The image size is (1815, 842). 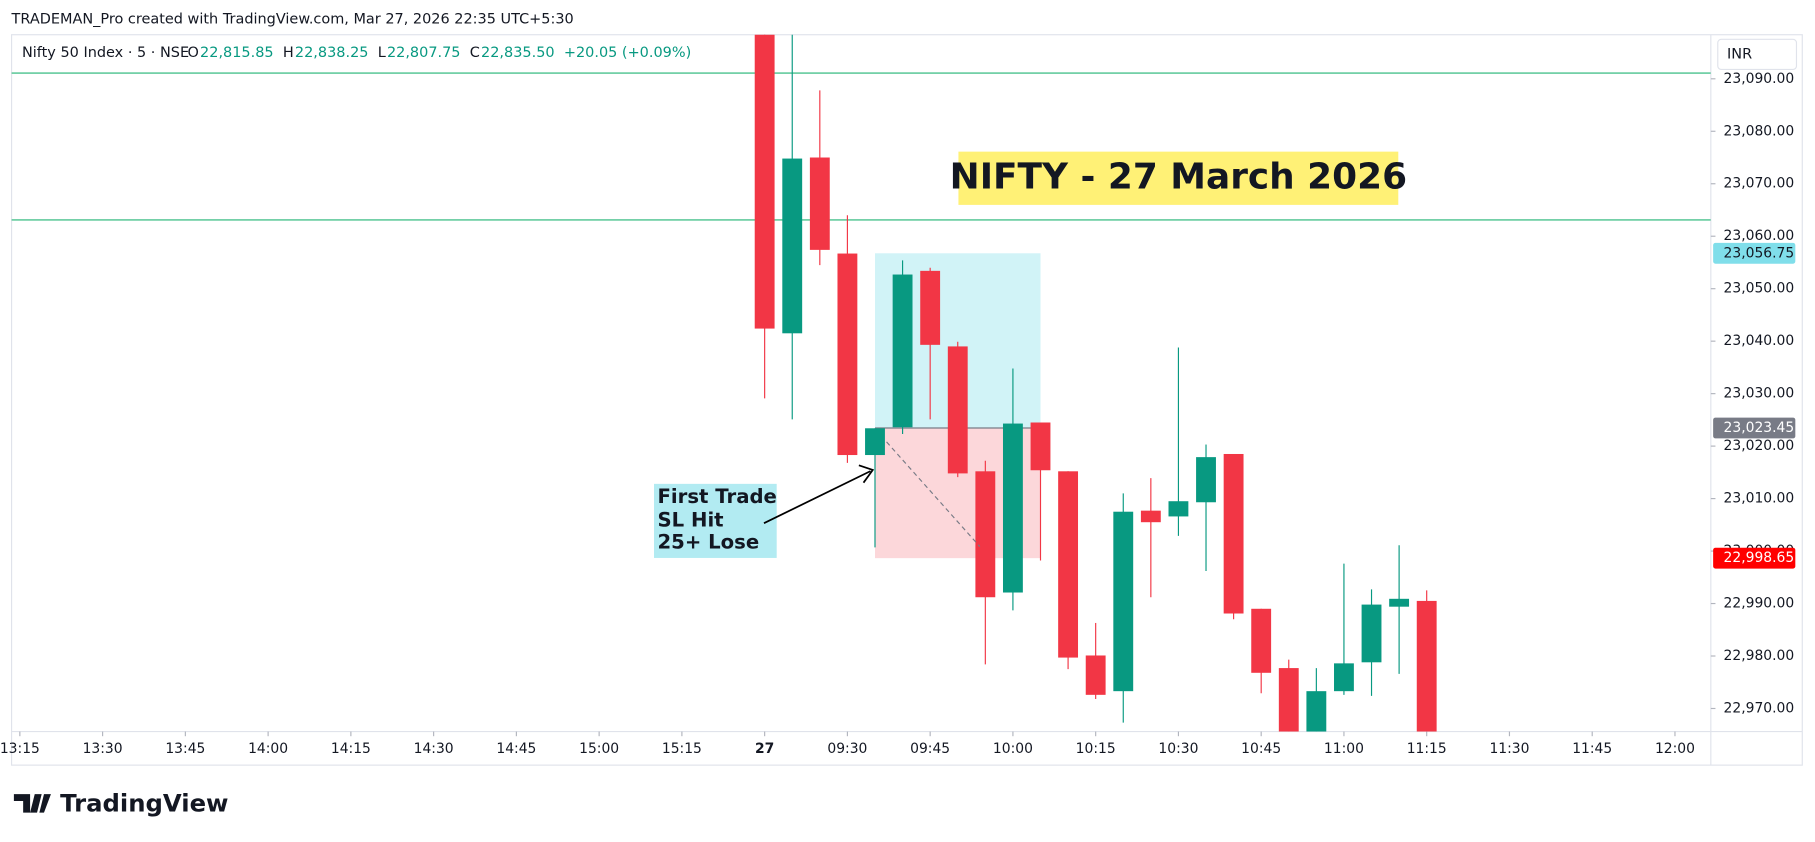 What do you see at coordinates (1344, 749) in the screenshot?
I see `x-tick-label: 11:00` at bounding box center [1344, 749].